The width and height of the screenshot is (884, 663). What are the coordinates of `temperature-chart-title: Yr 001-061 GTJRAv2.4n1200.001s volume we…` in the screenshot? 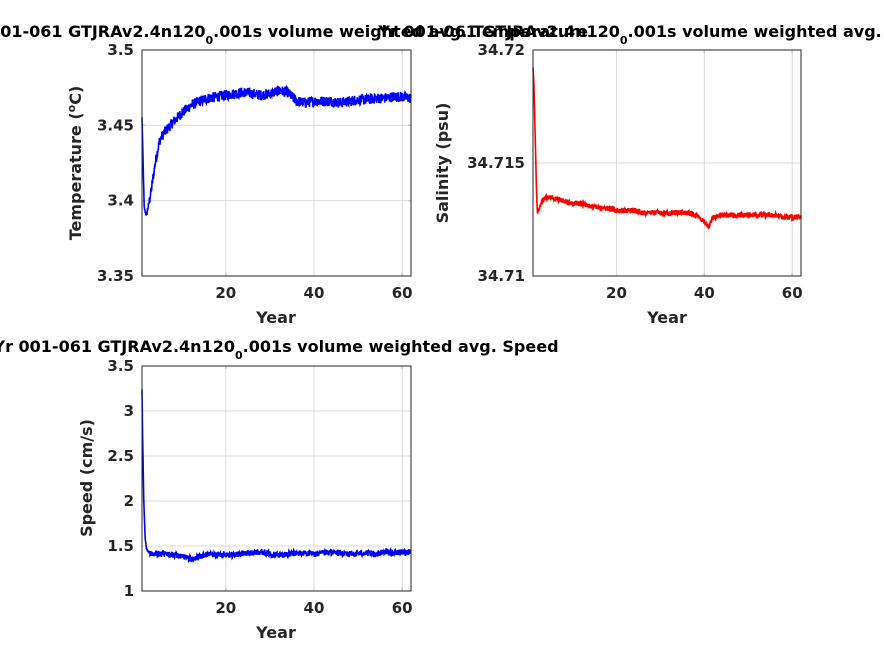 It's located at (294, 34).